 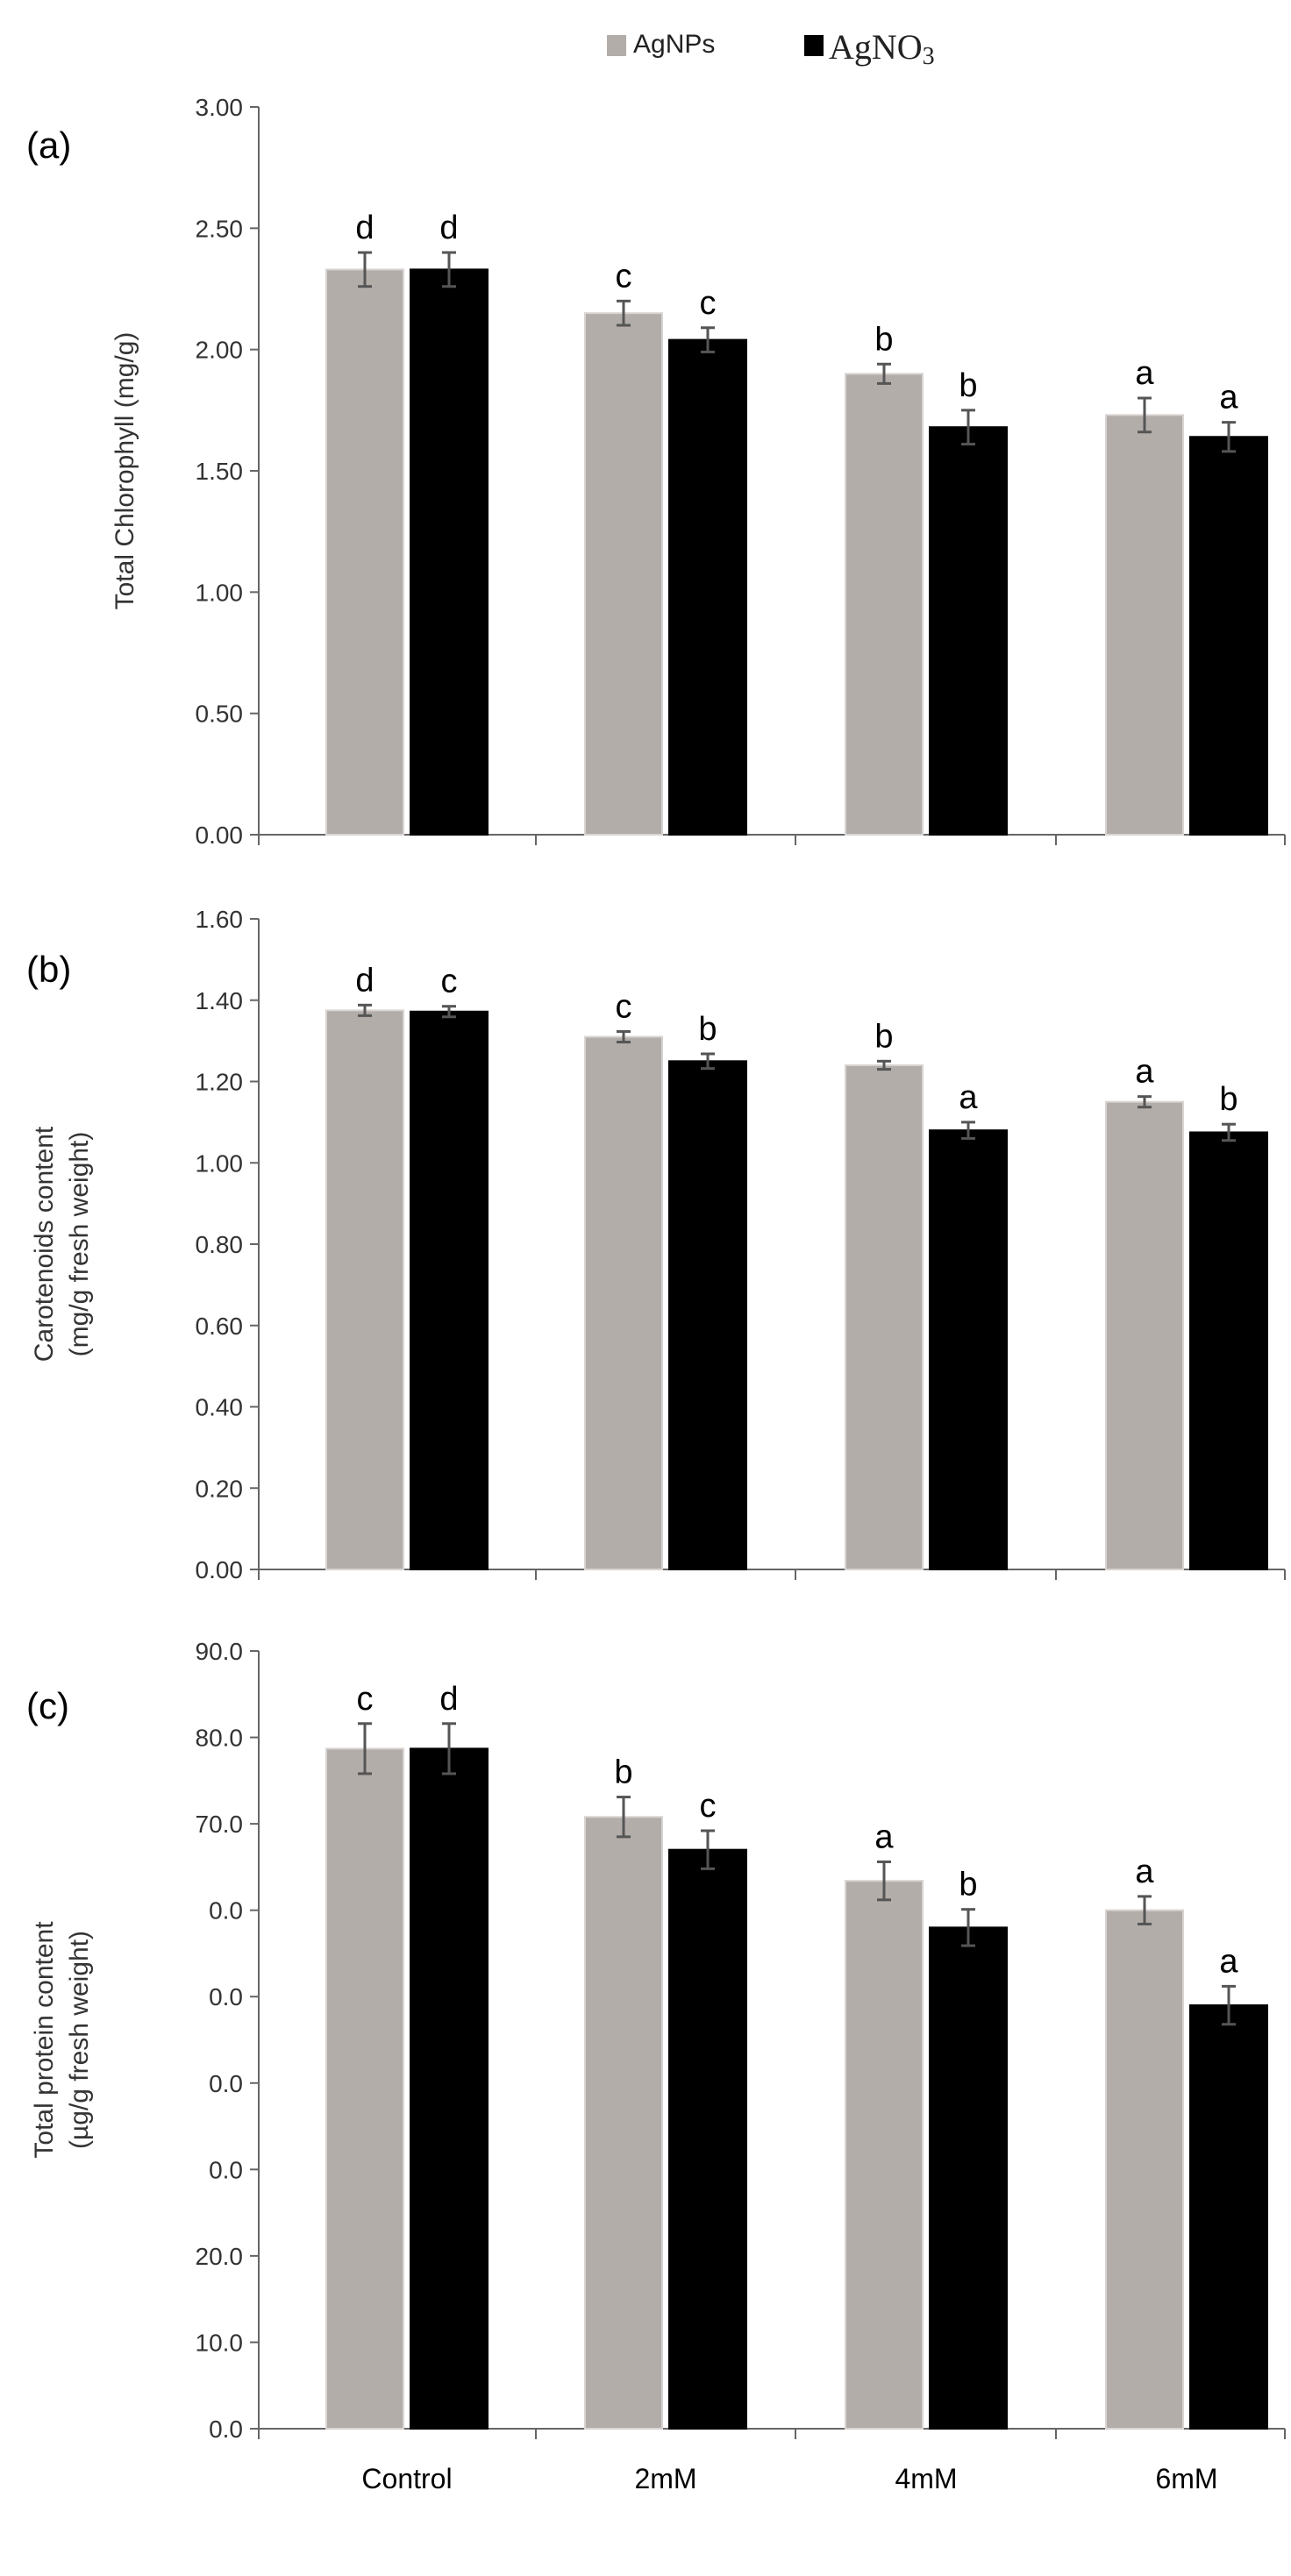 What do you see at coordinates (220, 1000) in the screenshot?
I see `y-tick-label: 1.40` at bounding box center [220, 1000].